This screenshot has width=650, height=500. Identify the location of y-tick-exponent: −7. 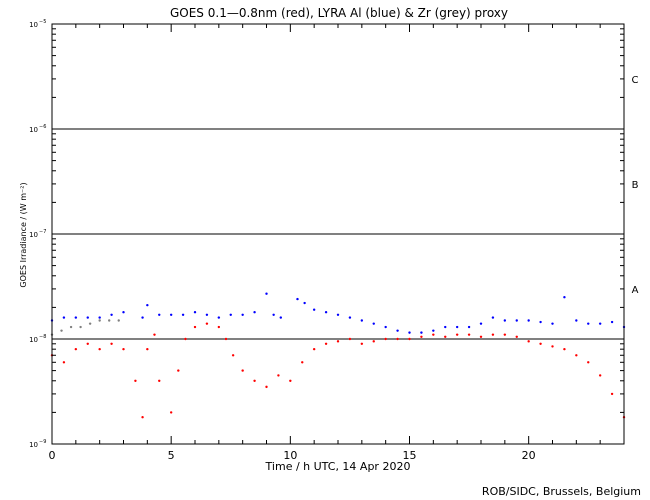
(42, 232).